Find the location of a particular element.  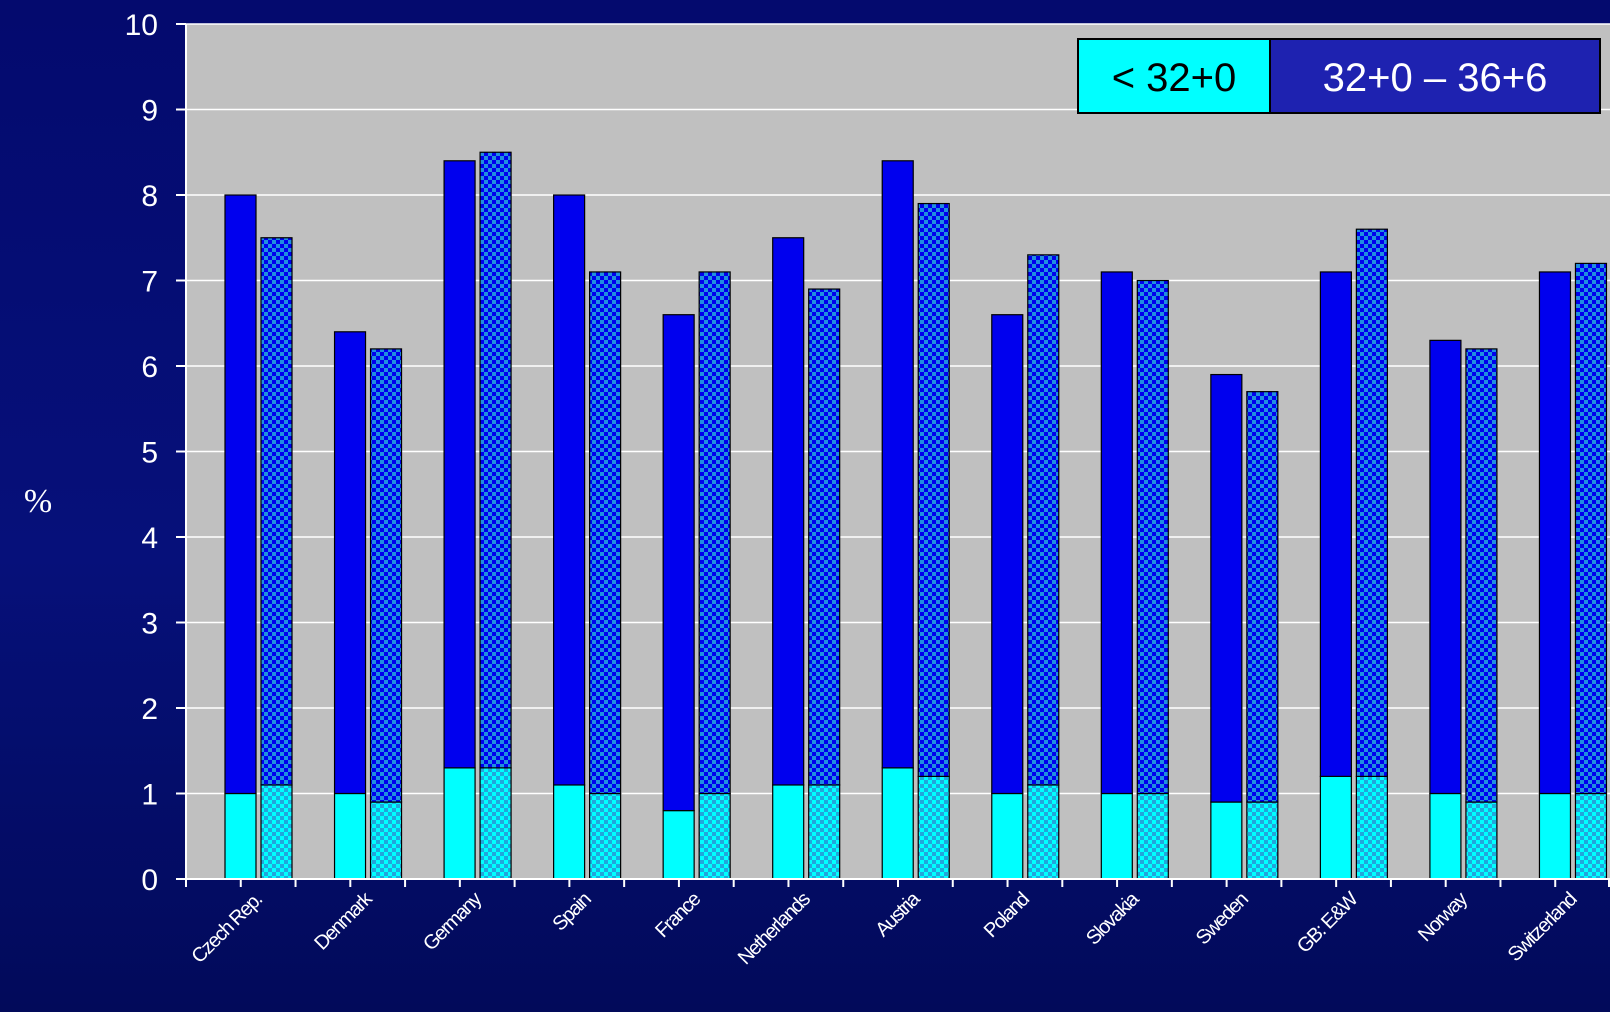

y-tick-label: 6 is located at coordinates (149, 367).